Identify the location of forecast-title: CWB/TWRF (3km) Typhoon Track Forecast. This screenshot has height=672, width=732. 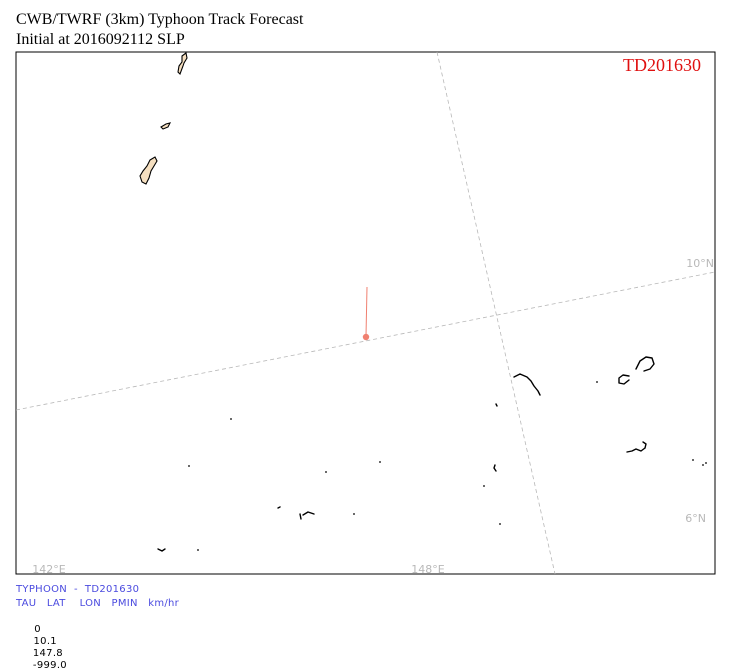
(160, 19).